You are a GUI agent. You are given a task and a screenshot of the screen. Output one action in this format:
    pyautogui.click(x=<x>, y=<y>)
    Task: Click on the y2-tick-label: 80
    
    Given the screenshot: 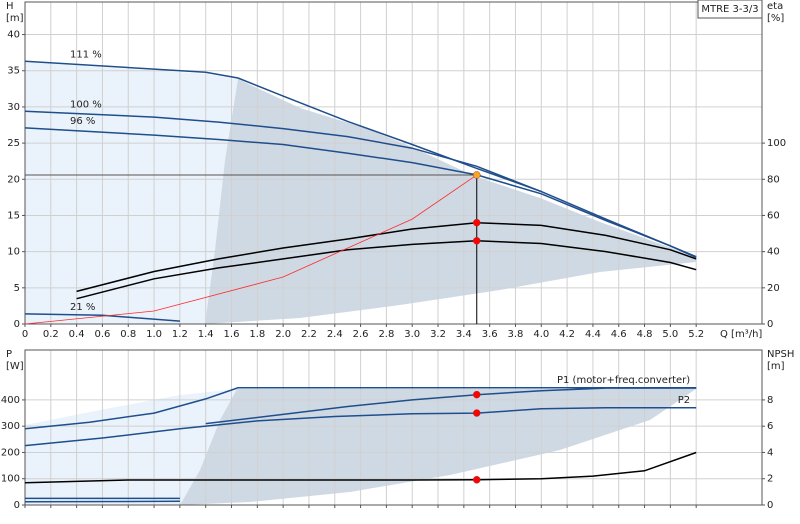 What is the action you would take?
    pyautogui.click(x=773, y=179)
    